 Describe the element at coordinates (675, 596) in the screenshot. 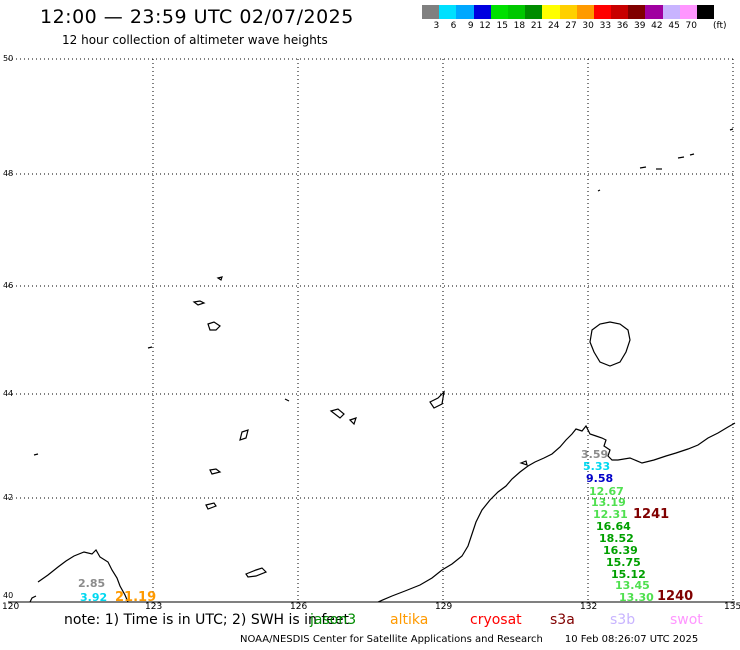

I see `wave-height-label: 1240` at that location.